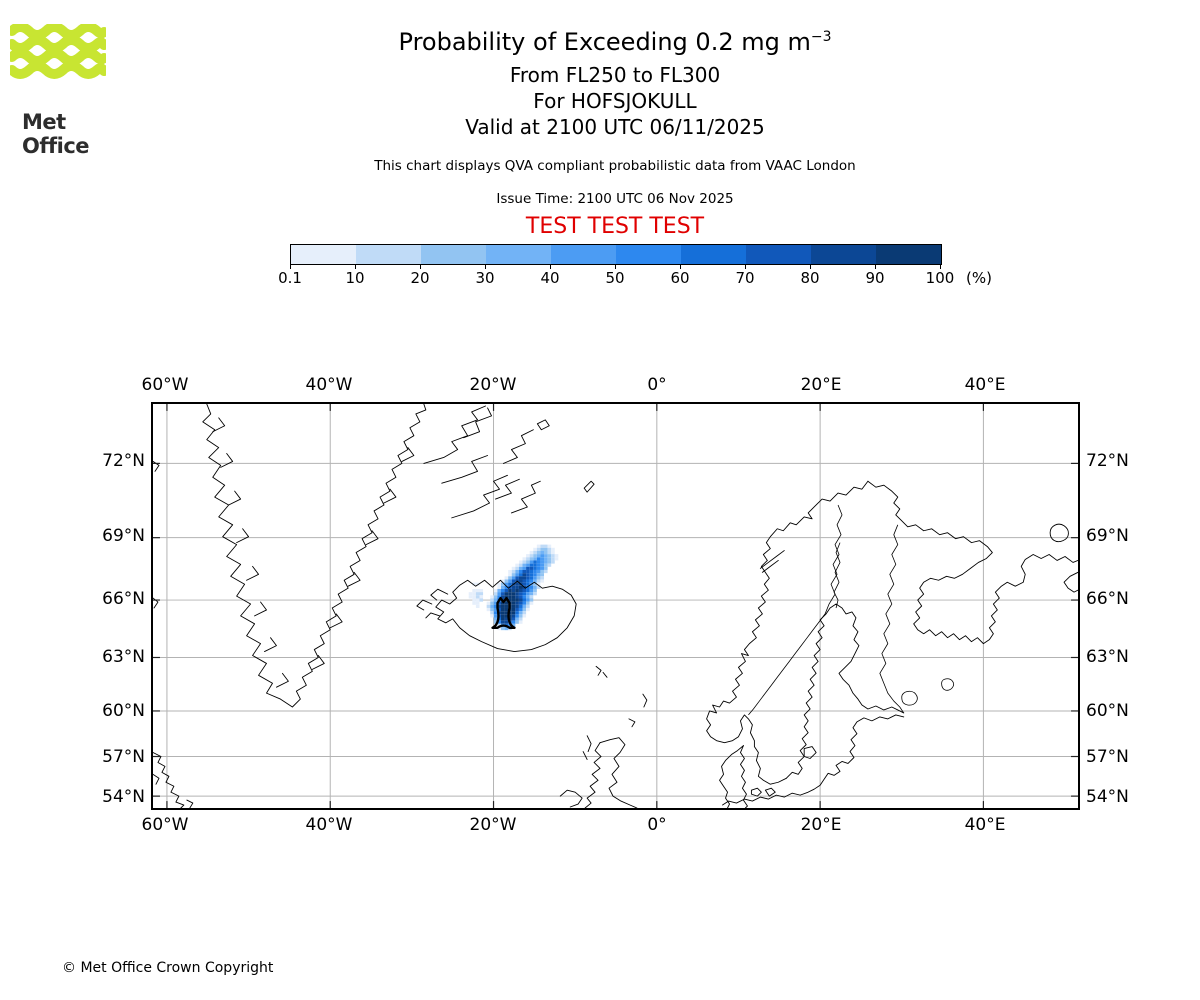  Describe the element at coordinates (985, 385) in the screenshot. I see `lon-label-top: 40°E` at that location.